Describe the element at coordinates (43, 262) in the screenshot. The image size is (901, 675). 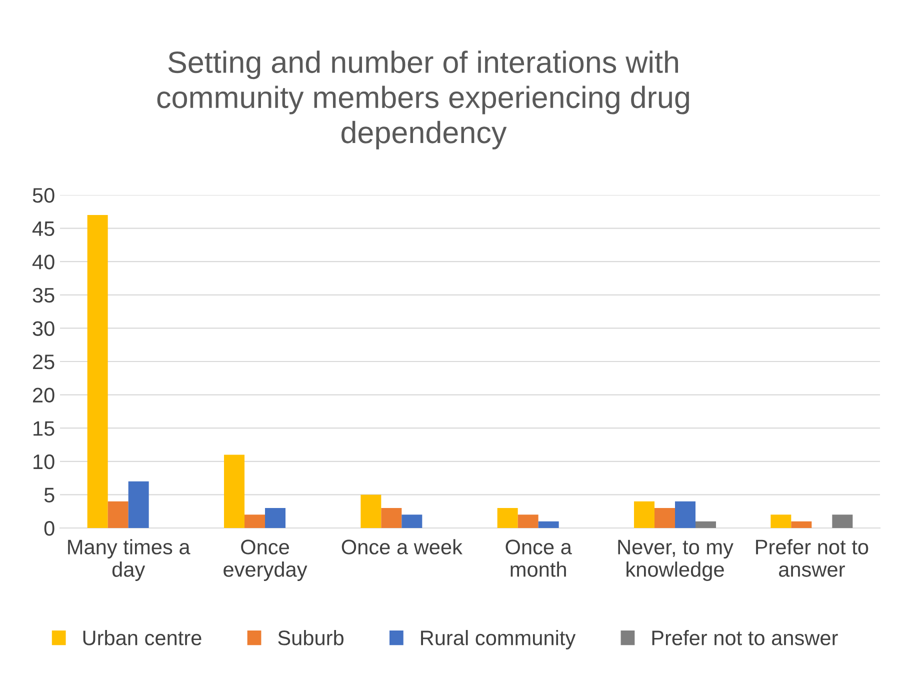
I see `y-tick-label: 40` at that location.